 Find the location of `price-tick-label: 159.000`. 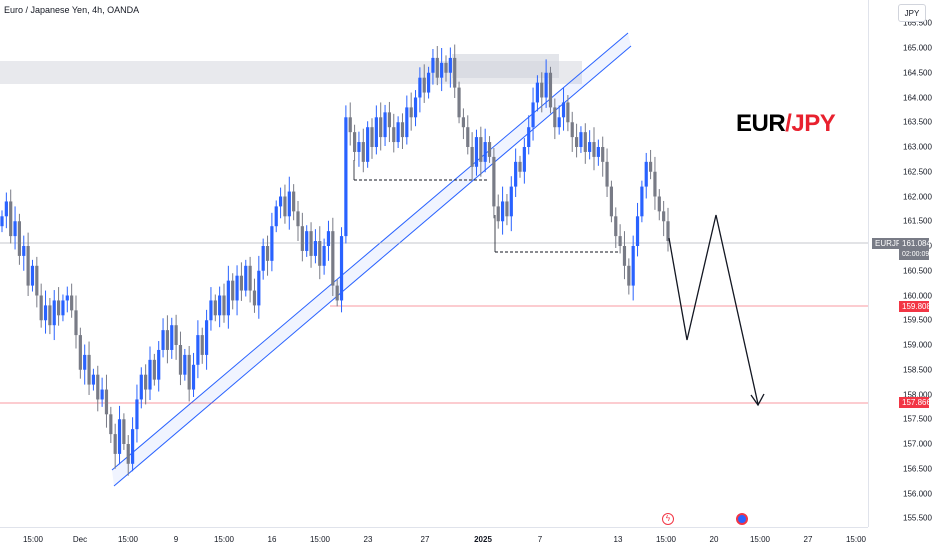

price-tick-label: 159.000 is located at coordinates (917, 345).